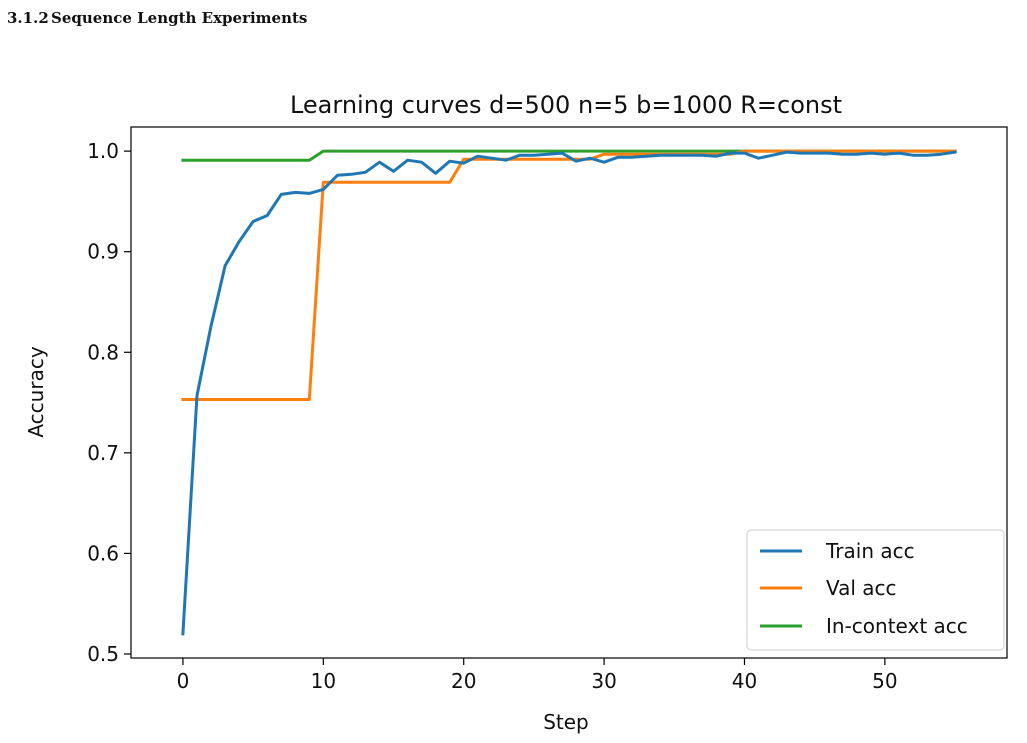 This screenshot has height=743, width=1027. Describe the element at coordinates (603, 681) in the screenshot. I see `x-tick-label: 30` at that location.